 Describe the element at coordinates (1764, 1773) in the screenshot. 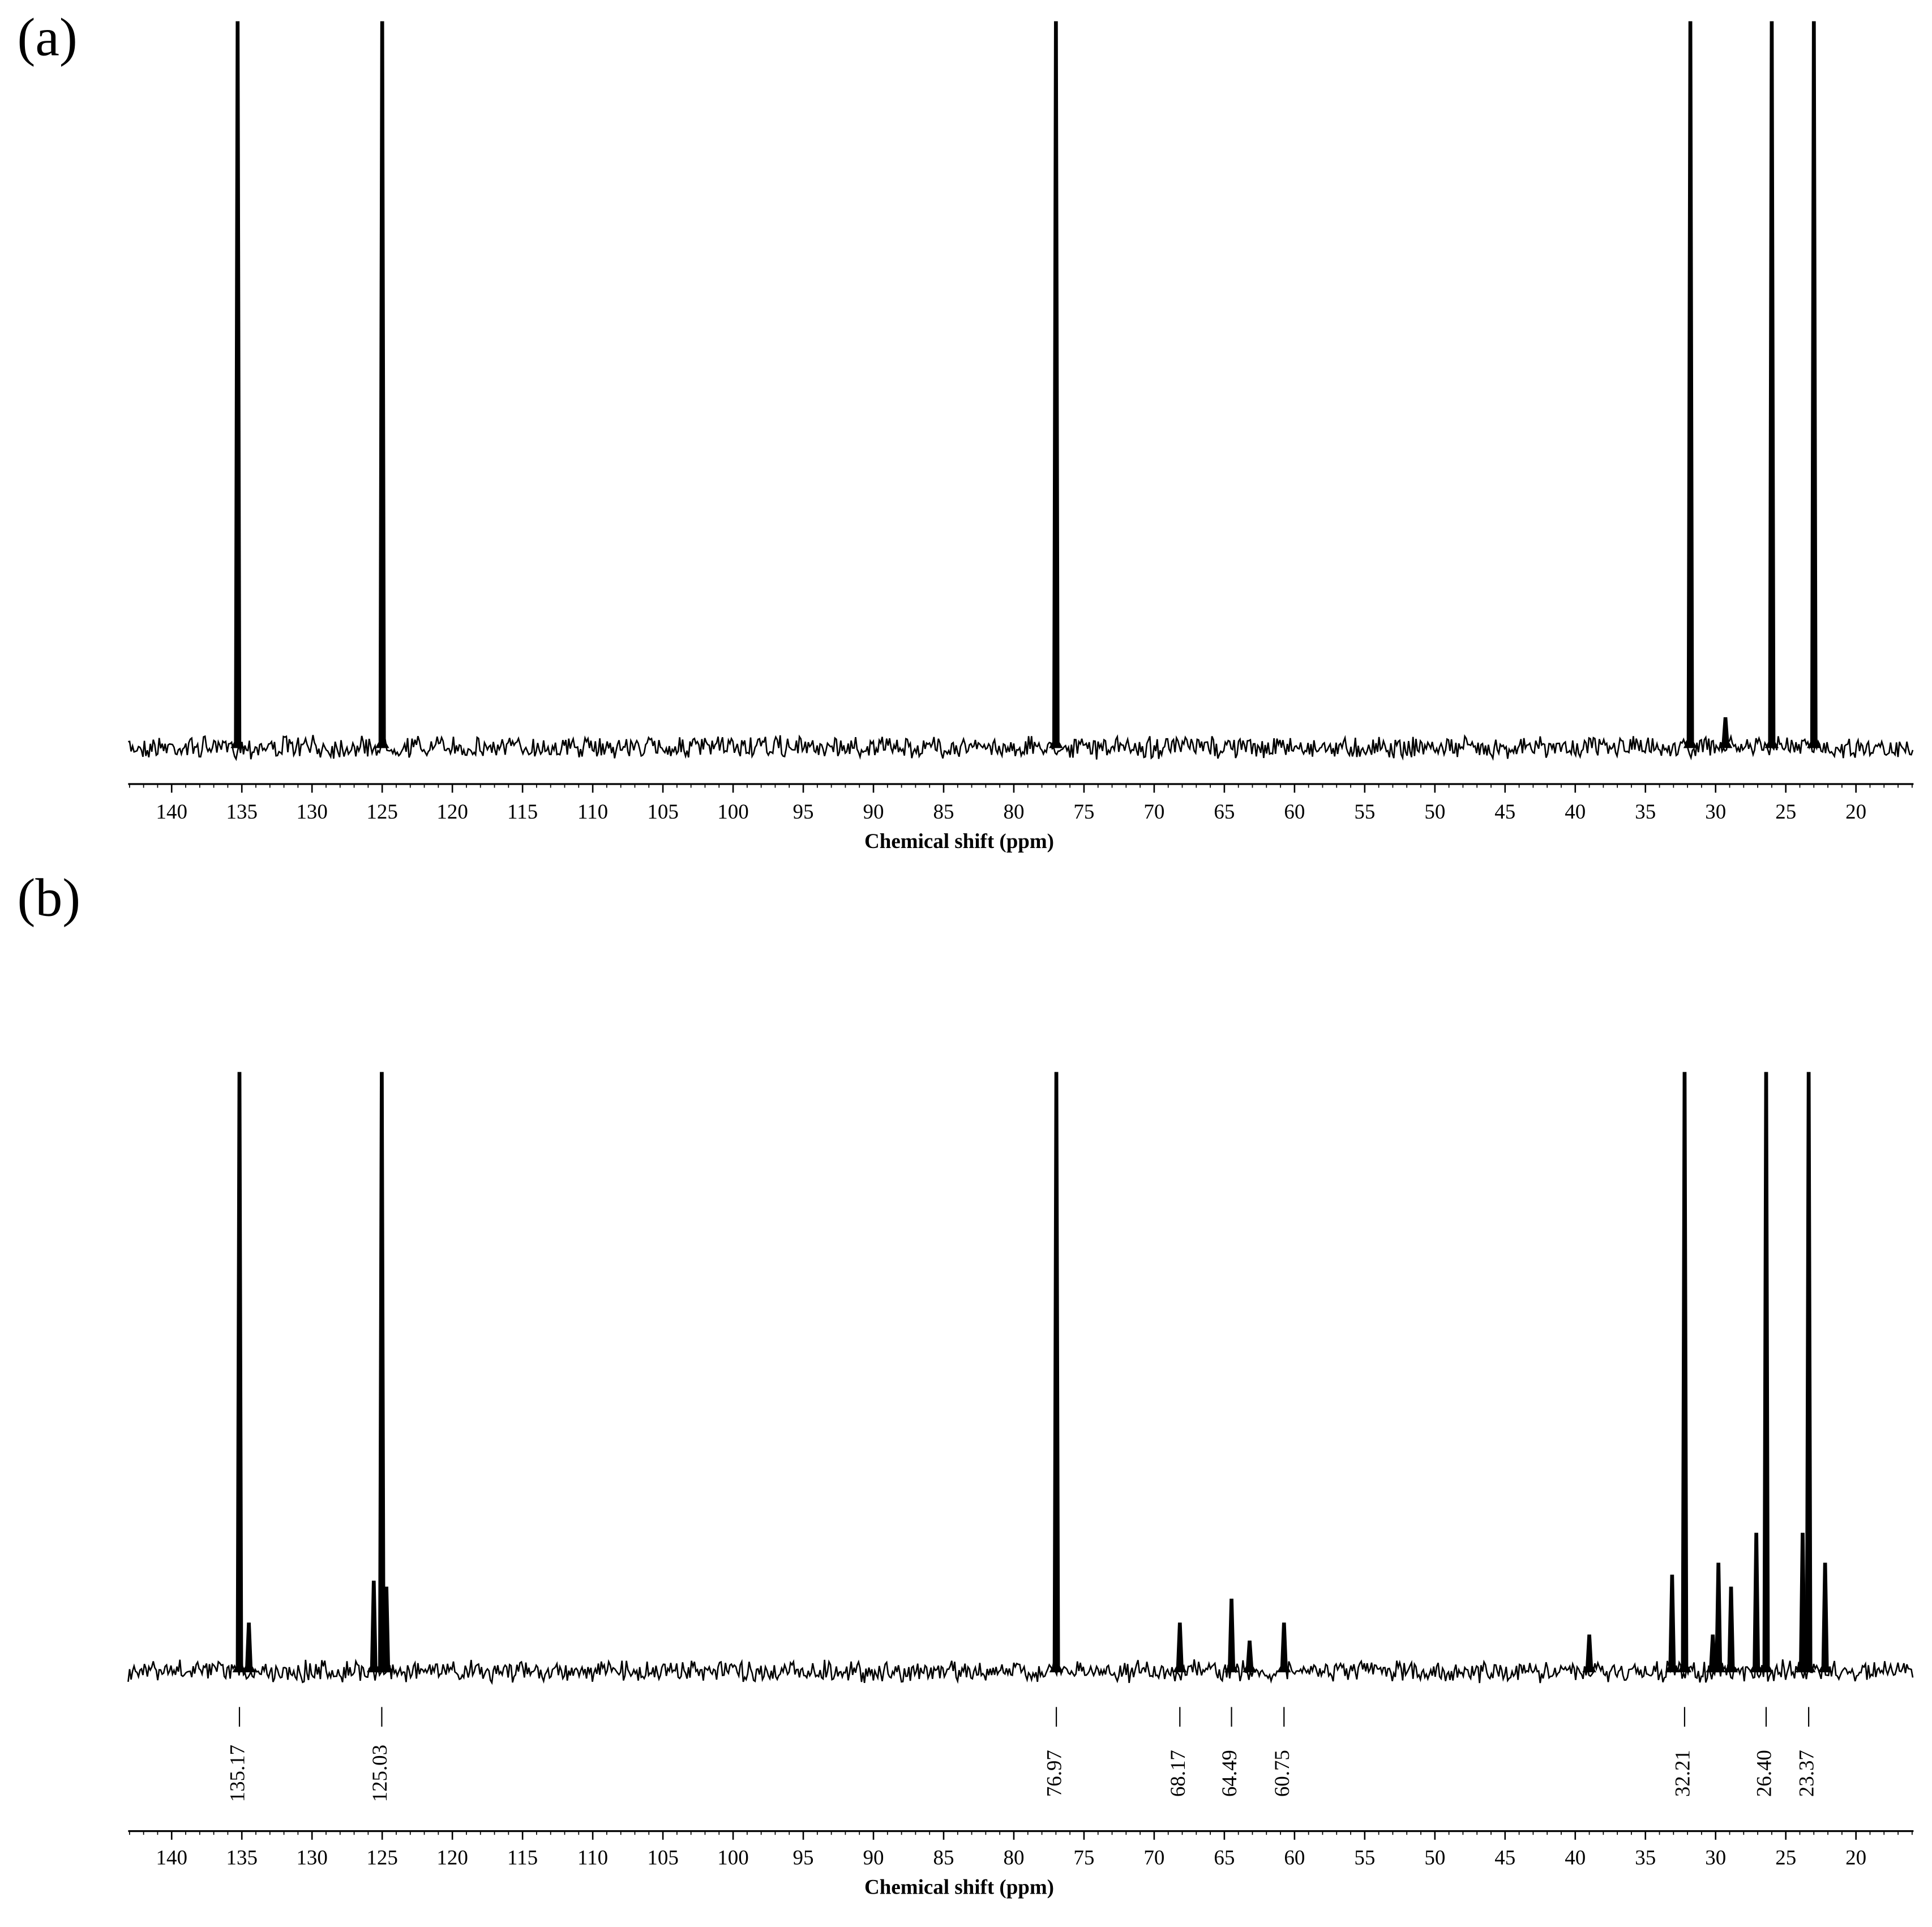

I see `peak-label: 26.40` at that location.